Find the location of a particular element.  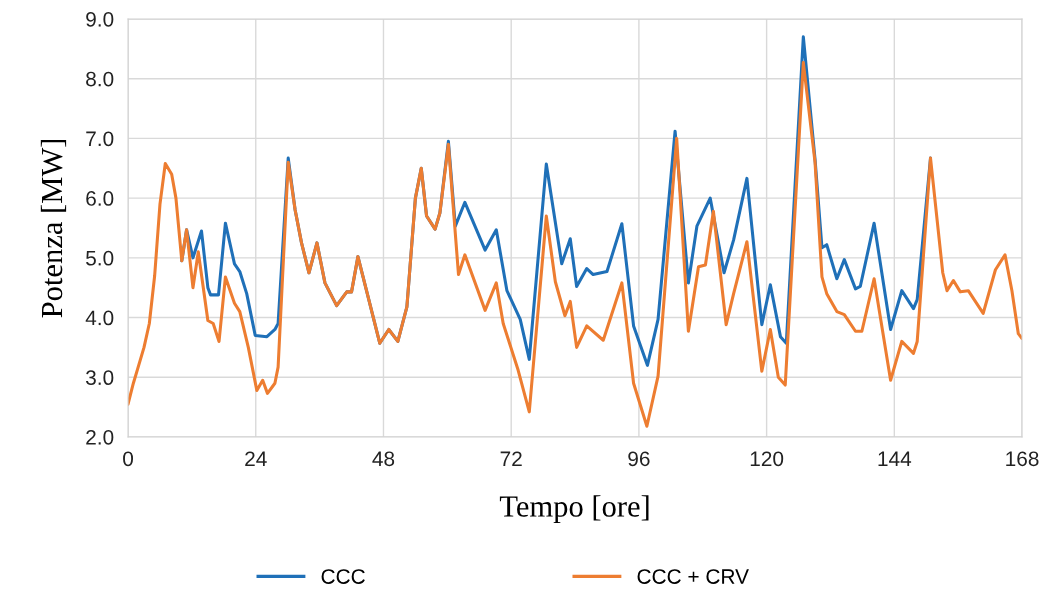

y-tick-label: 6.0 is located at coordinates (100, 198).